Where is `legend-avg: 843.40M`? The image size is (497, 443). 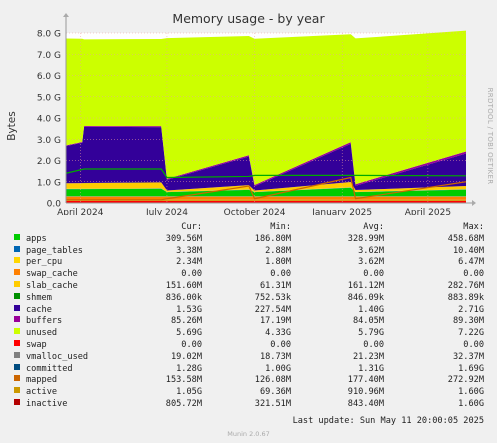 legend-avg: 843.40M is located at coordinates (365, 403).